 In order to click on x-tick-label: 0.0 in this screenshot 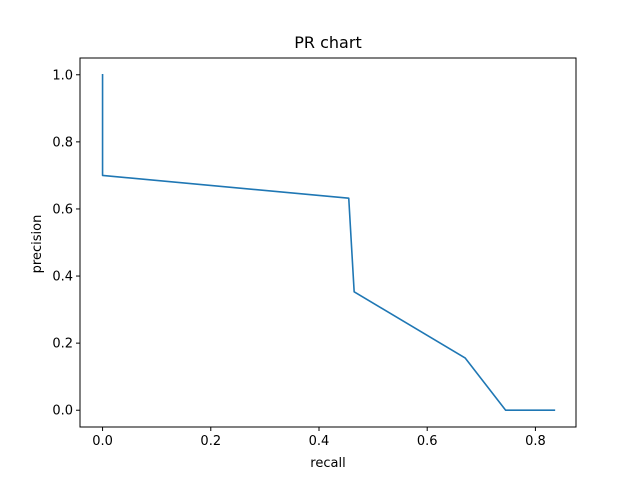, I will do `click(102, 441)`.